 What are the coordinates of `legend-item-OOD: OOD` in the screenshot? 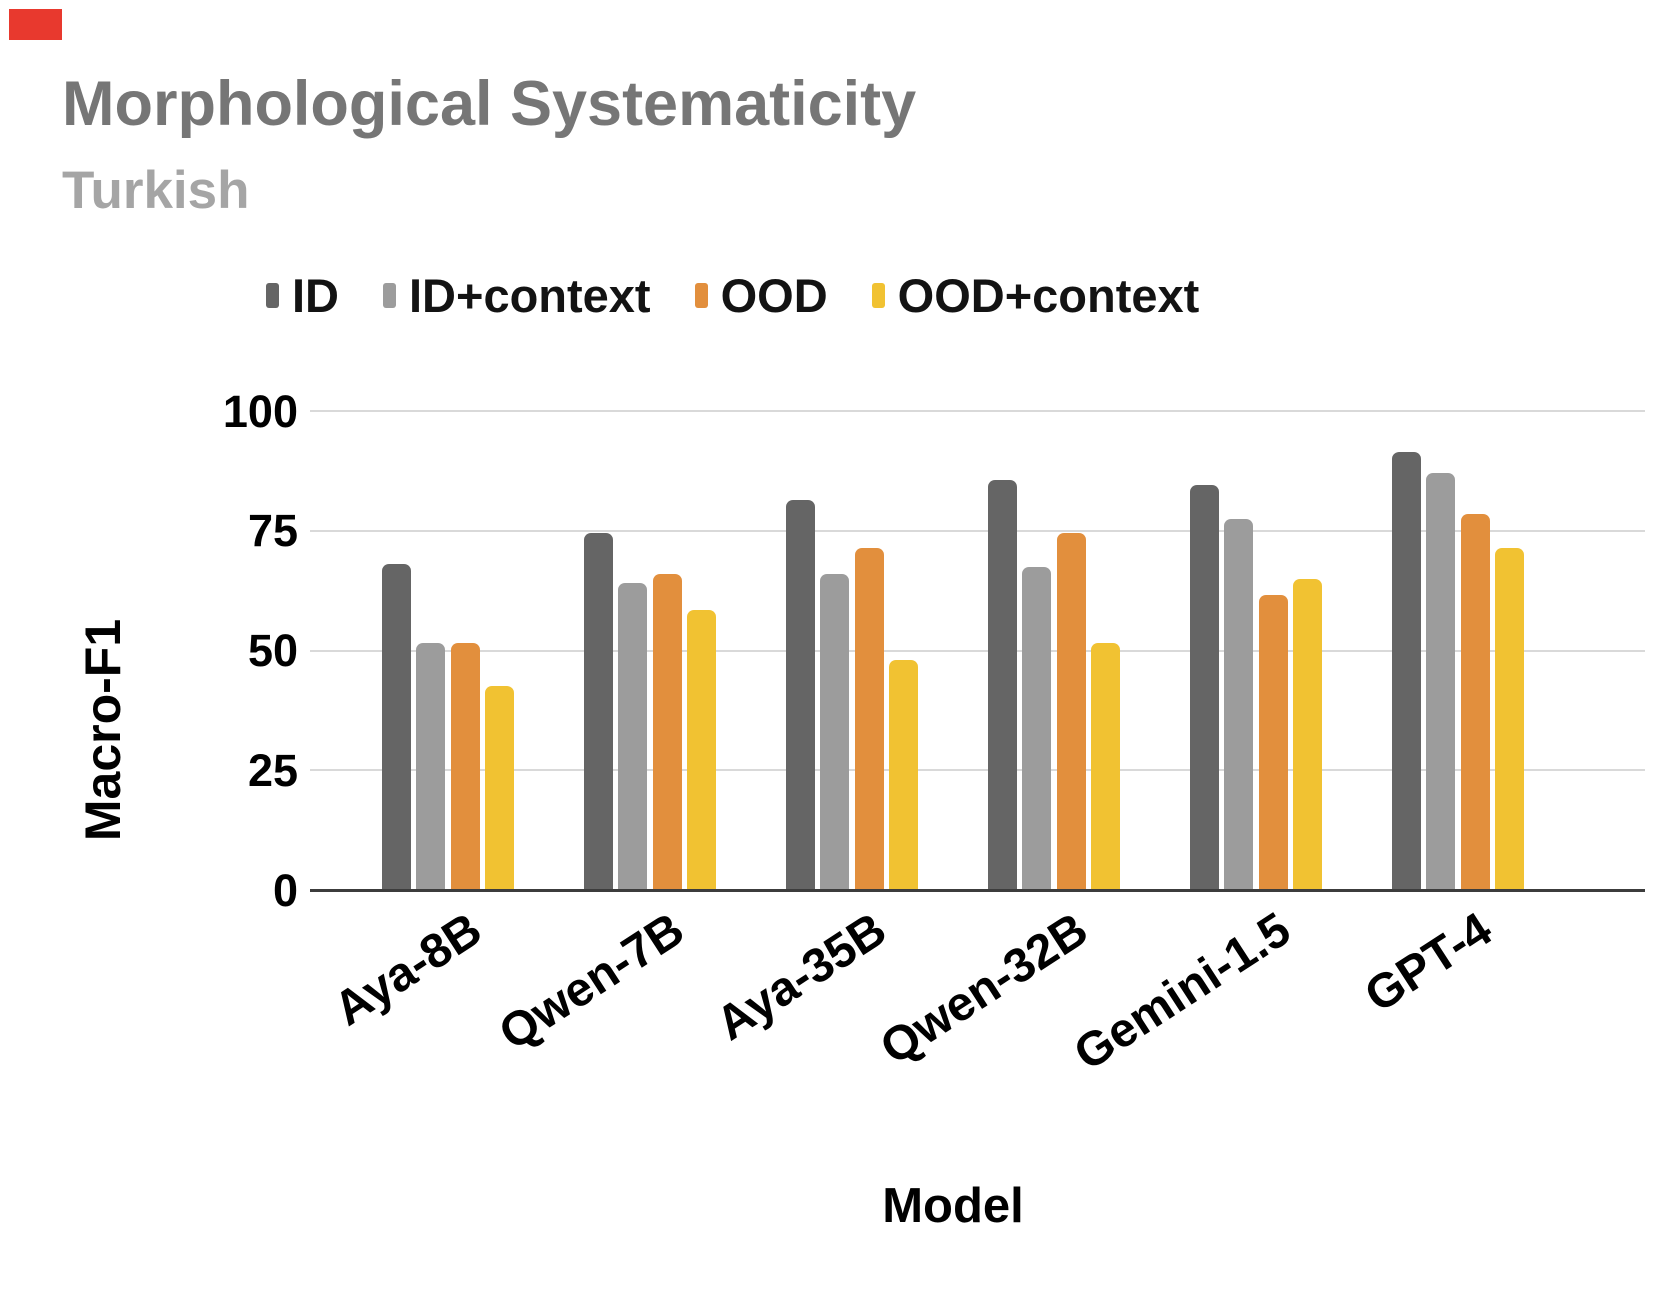 It's located at (761, 295).